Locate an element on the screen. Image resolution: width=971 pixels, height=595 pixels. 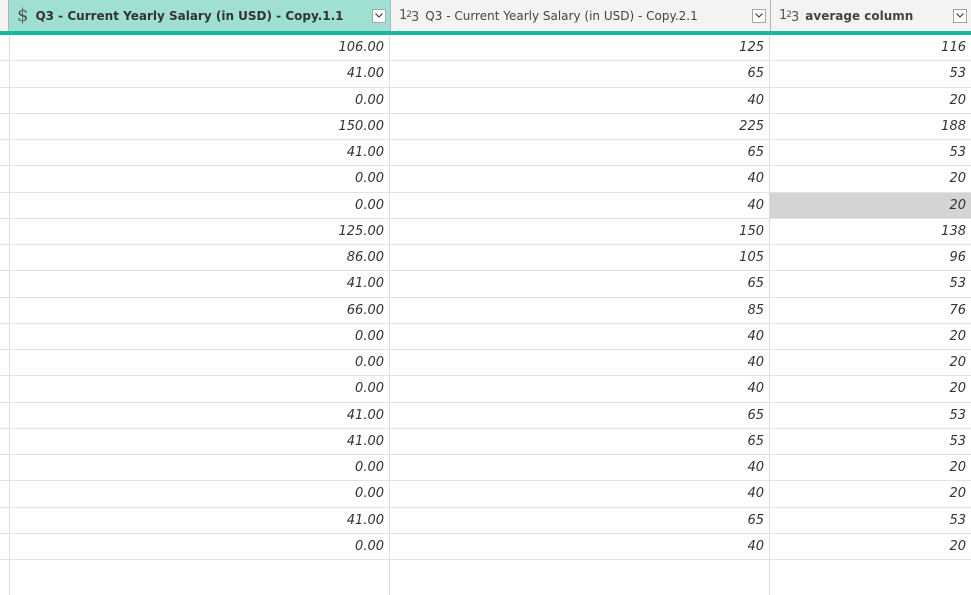
table-cell: 86.00 is located at coordinates (365, 258).